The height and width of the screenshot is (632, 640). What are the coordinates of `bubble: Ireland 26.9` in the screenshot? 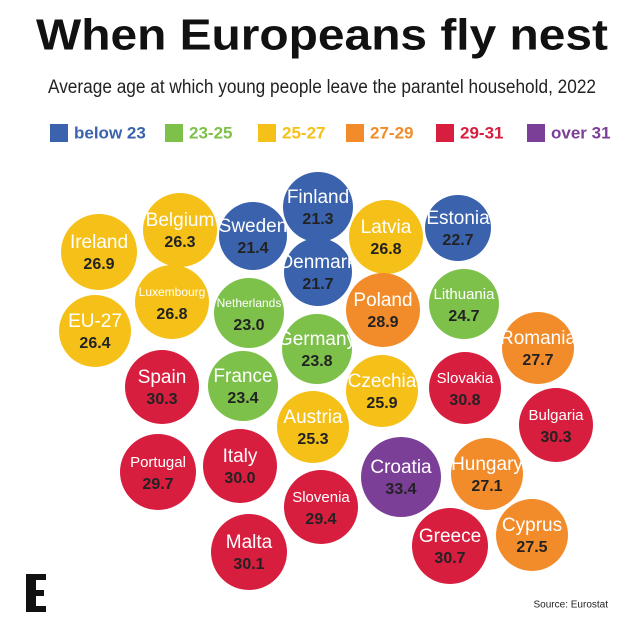 It's located at (99, 252).